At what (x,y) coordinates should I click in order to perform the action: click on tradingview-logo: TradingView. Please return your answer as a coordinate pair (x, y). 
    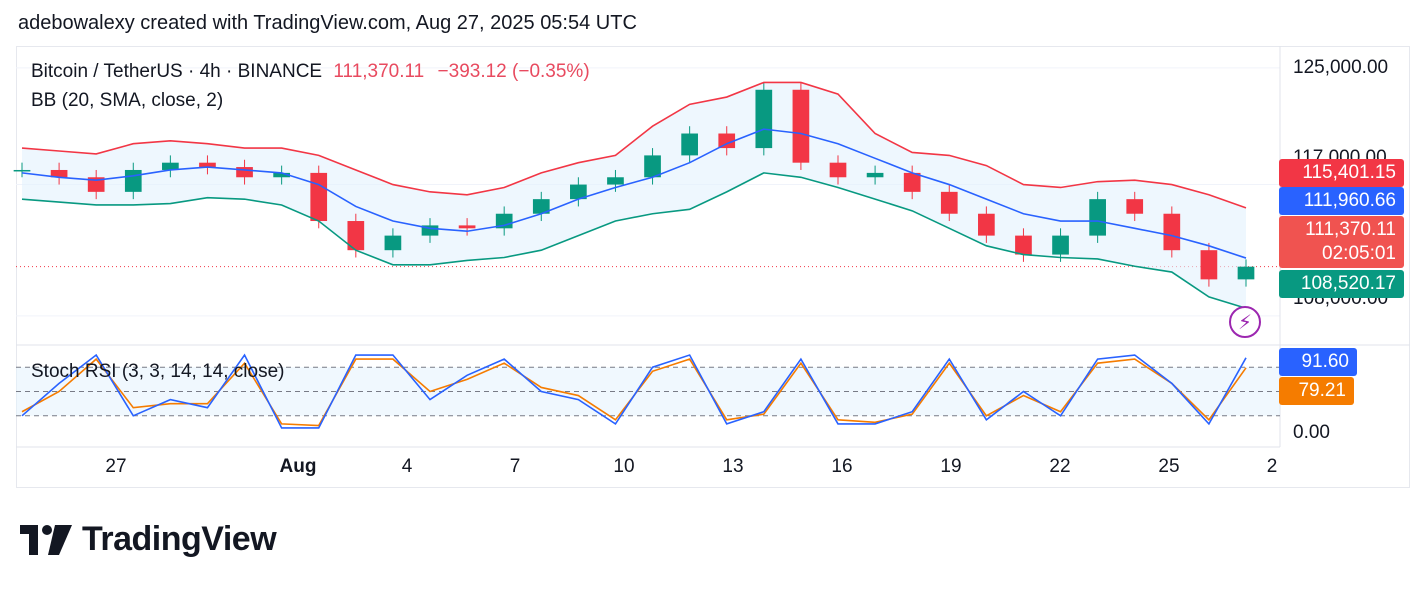
    Looking at the image, I should click on (148, 539).